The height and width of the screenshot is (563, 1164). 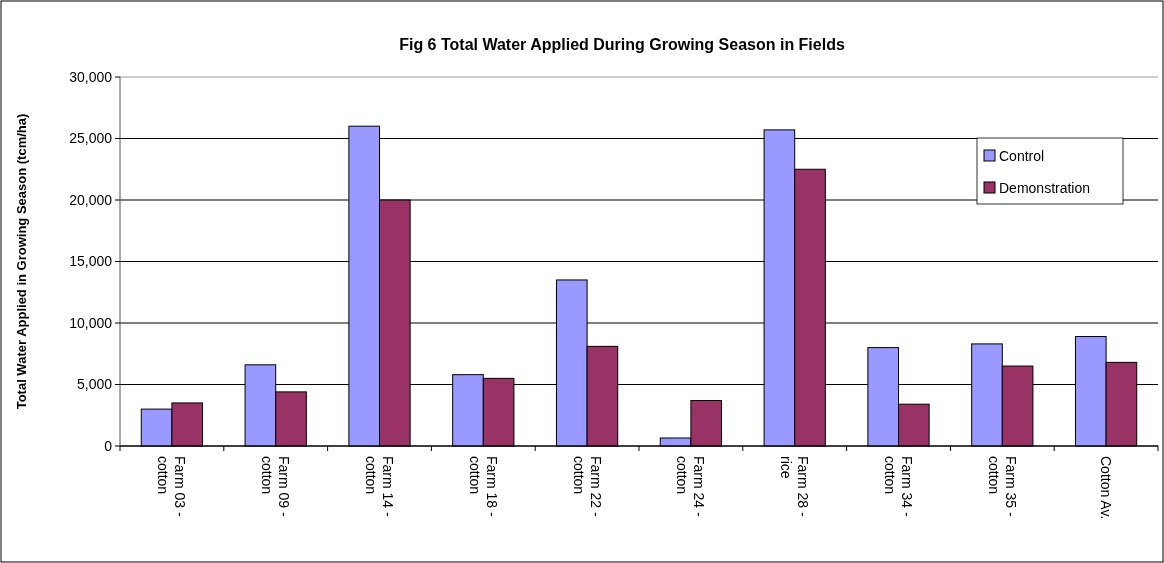 What do you see at coordinates (172, 487) in the screenshot?
I see `x-tick-label: Farm 03 - cotton` at bounding box center [172, 487].